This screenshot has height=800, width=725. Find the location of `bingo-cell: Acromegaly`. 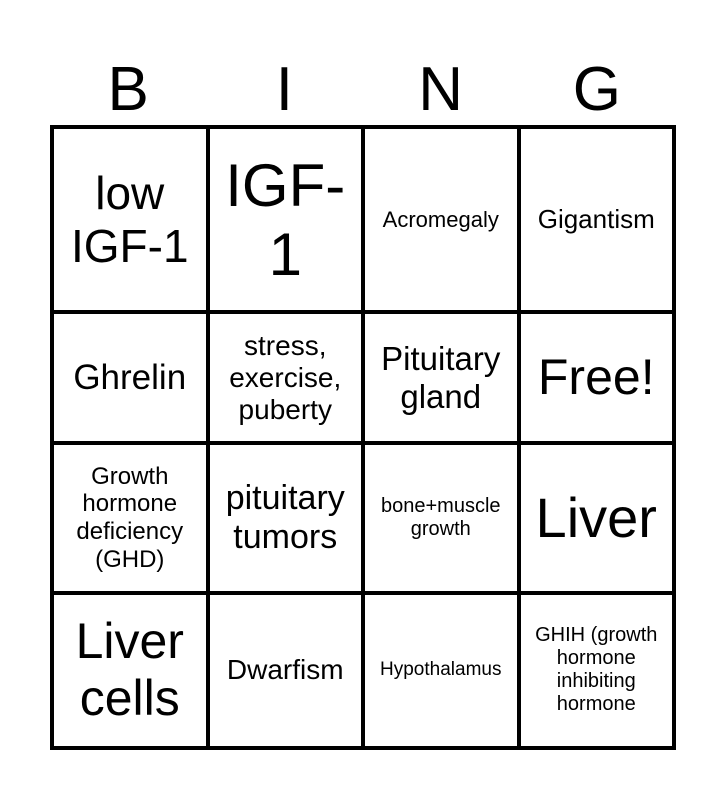

bingo-cell: Acromegaly is located at coordinates (441, 219).